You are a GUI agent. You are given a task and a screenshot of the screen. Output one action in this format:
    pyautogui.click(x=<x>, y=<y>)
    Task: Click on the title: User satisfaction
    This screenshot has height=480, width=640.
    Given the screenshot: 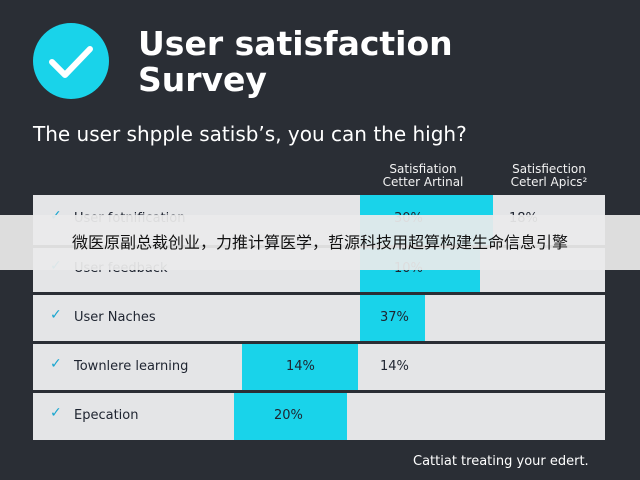 What is the action you would take?
    pyautogui.click(x=295, y=43)
    